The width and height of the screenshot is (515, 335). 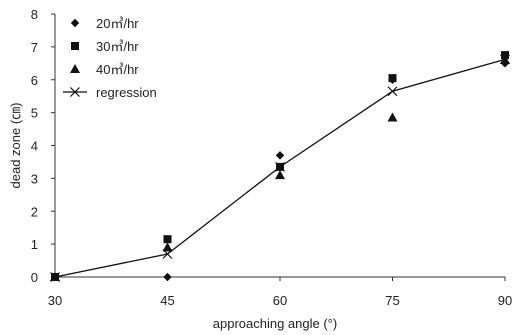 What do you see at coordinates (117, 69) in the screenshot?
I see `legend-label: 40㎥/hr` at bounding box center [117, 69].